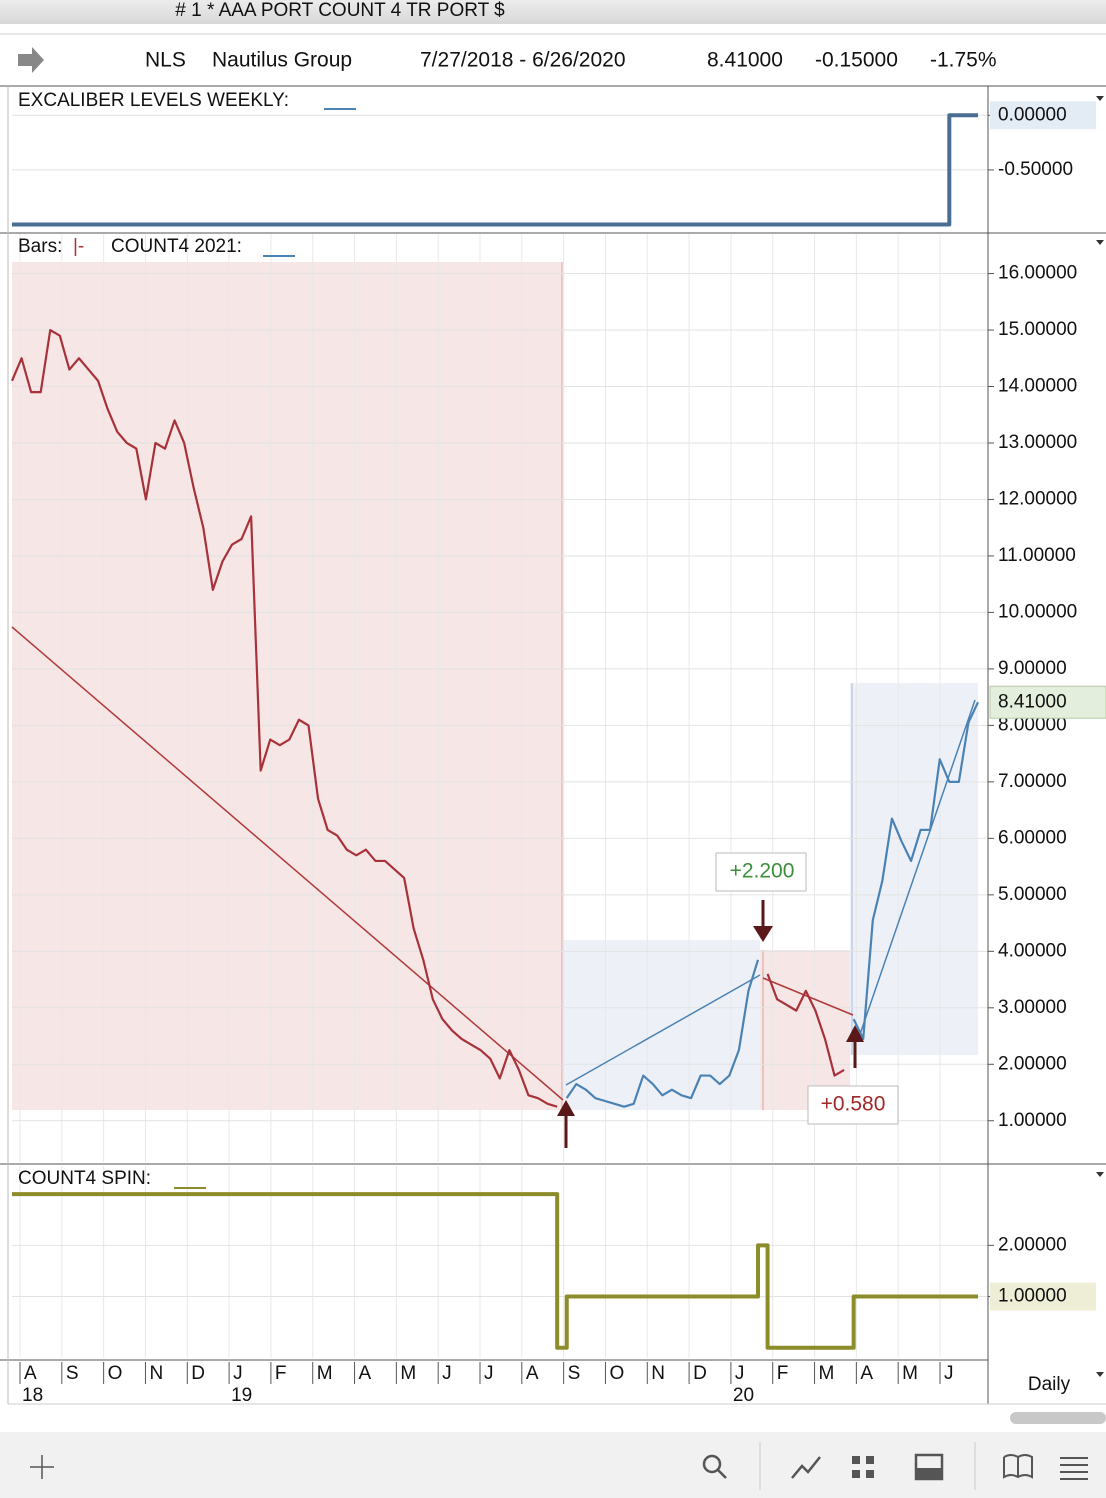  Describe the element at coordinates (32, 1395) in the screenshot. I see `year-label: 18` at that location.